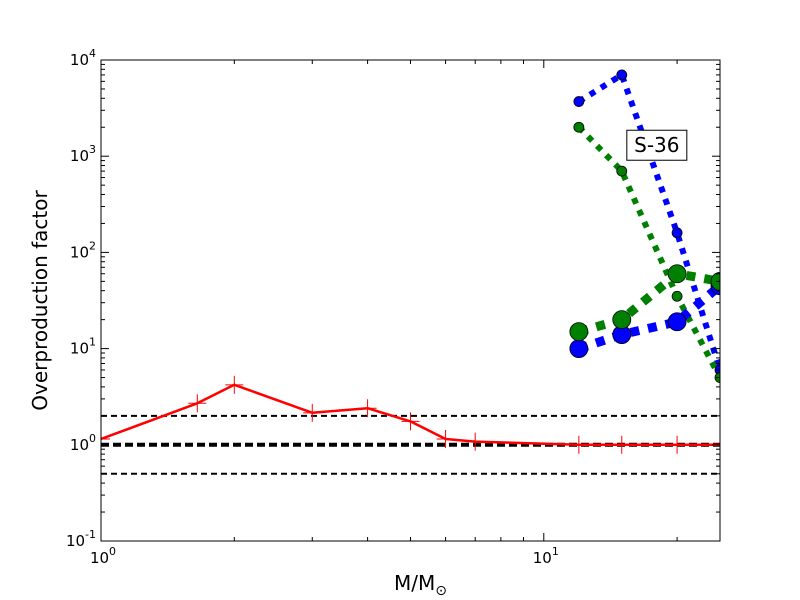  I want to click on annotation: S-36, so click(657, 145).